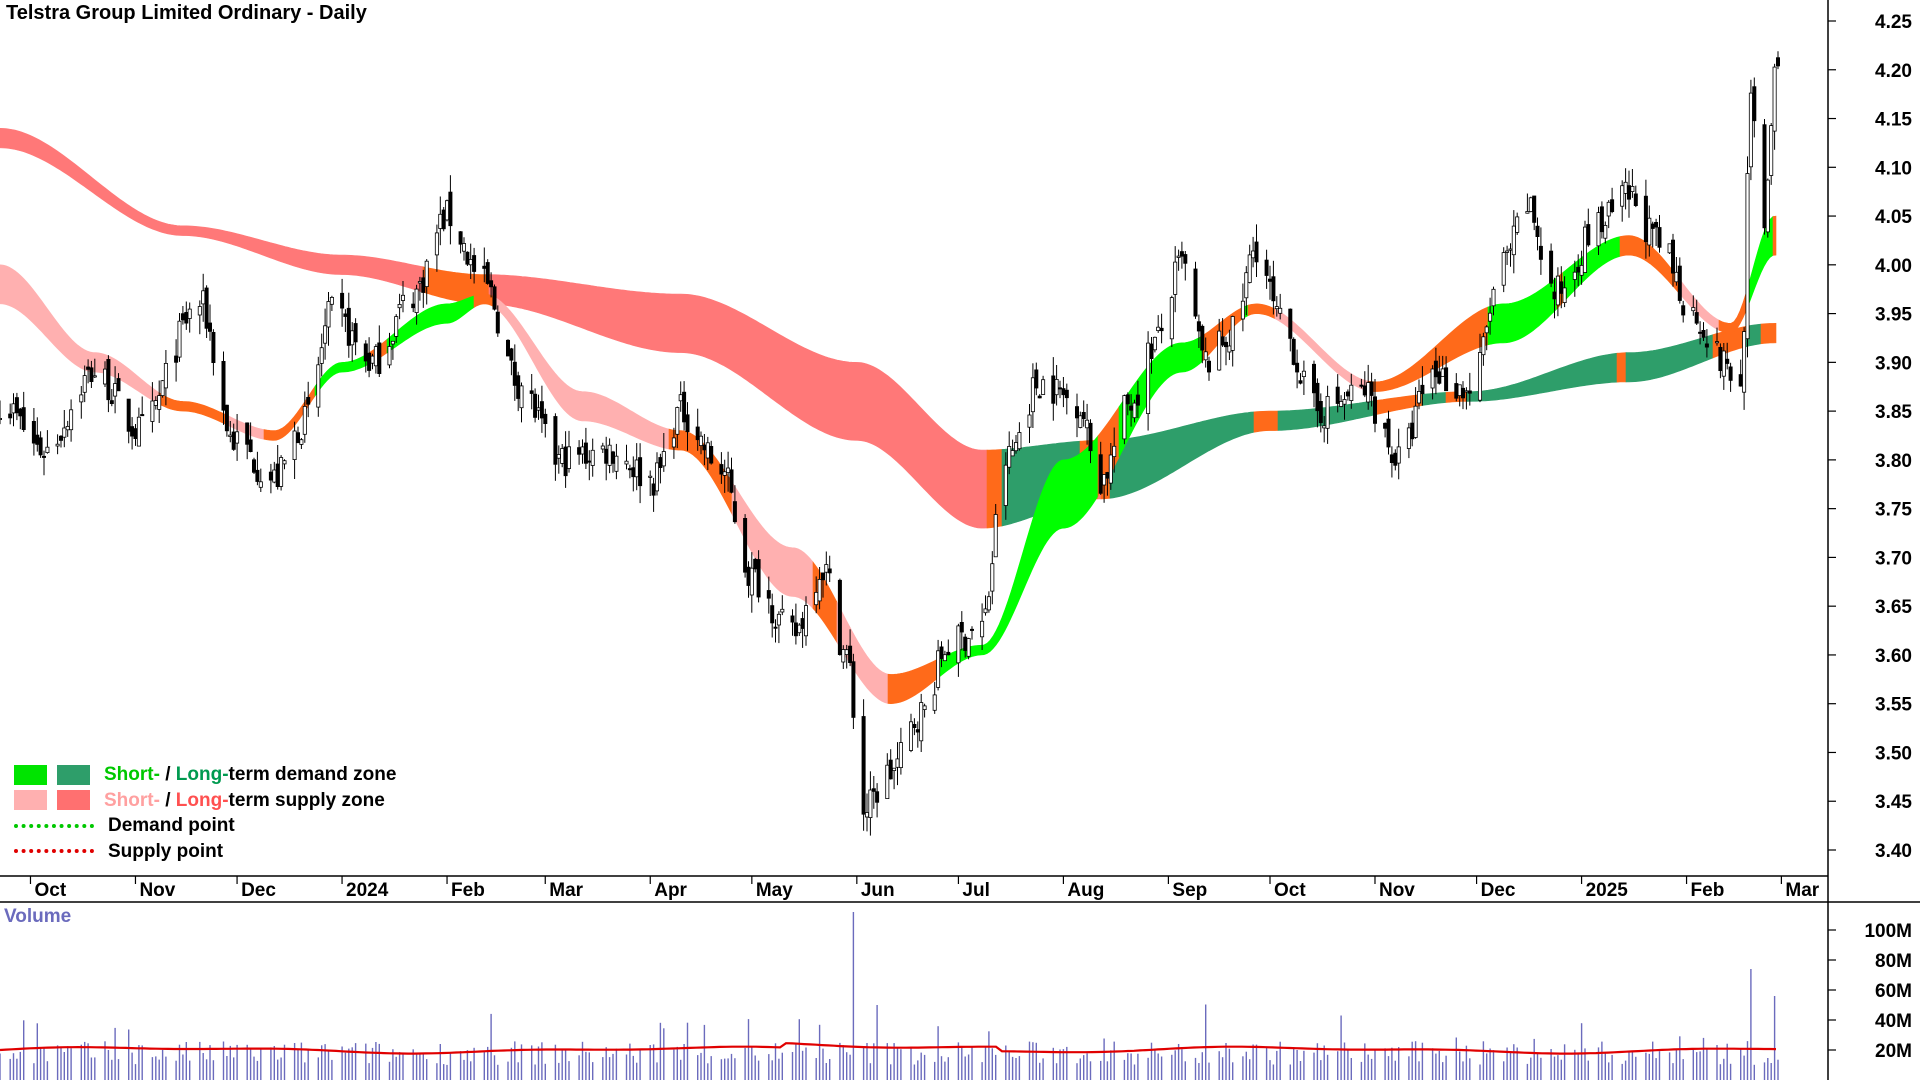 The height and width of the screenshot is (1080, 1920). What do you see at coordinates (166, 851) in the screenshot?
I see `legend-supply-point-text: Supply point` at bounding box center [166, 851].